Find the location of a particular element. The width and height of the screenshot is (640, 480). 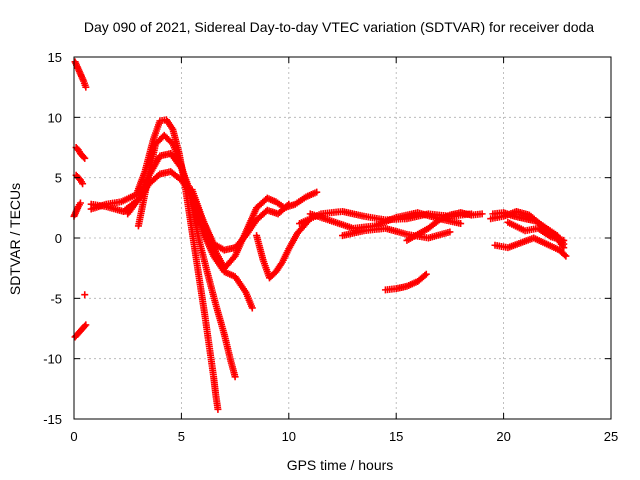

x-tick-label: 10 is located at coordinates (289, 436).